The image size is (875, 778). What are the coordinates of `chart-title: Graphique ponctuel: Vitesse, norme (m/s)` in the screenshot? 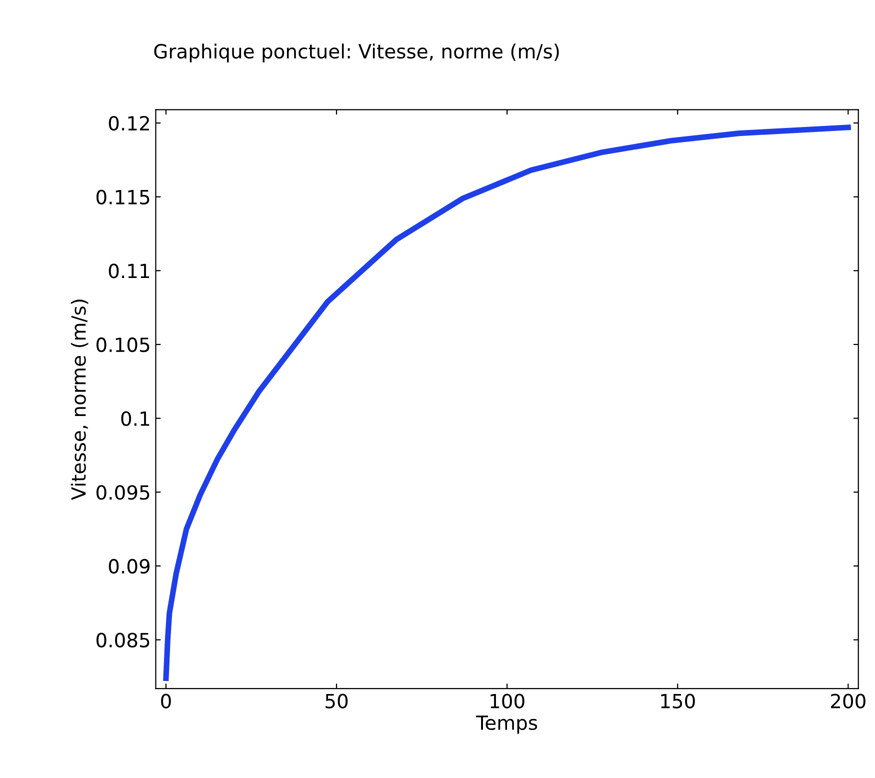 It's located at (356, 53).